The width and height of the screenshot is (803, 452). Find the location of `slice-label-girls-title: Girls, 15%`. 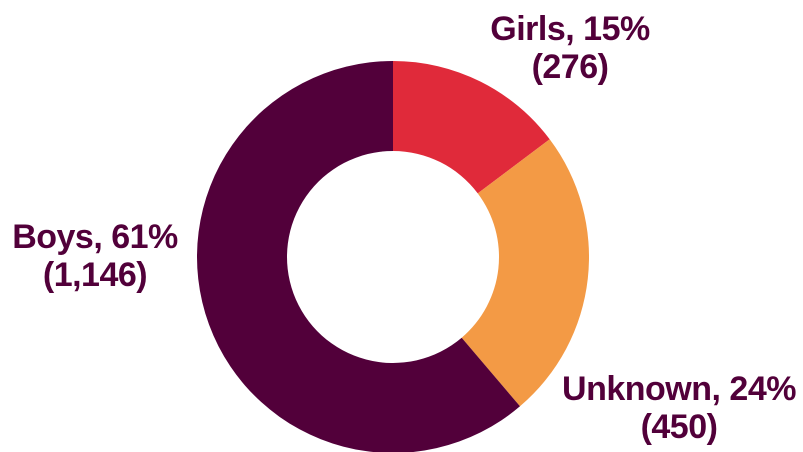

slice-label-girls-title: Girls, 15% is located at coordinates (570, 29).